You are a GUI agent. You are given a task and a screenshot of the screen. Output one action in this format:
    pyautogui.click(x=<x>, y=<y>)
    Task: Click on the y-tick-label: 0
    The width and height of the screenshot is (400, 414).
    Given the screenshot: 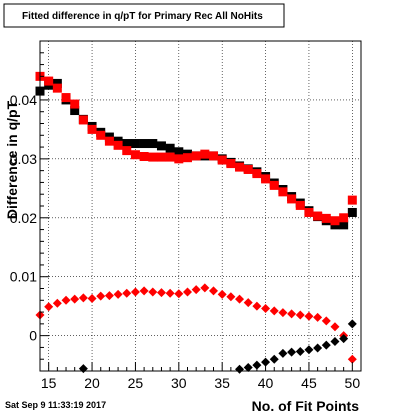 What is the action you would take?
    pyautogui.click(x=33, y=336)
    